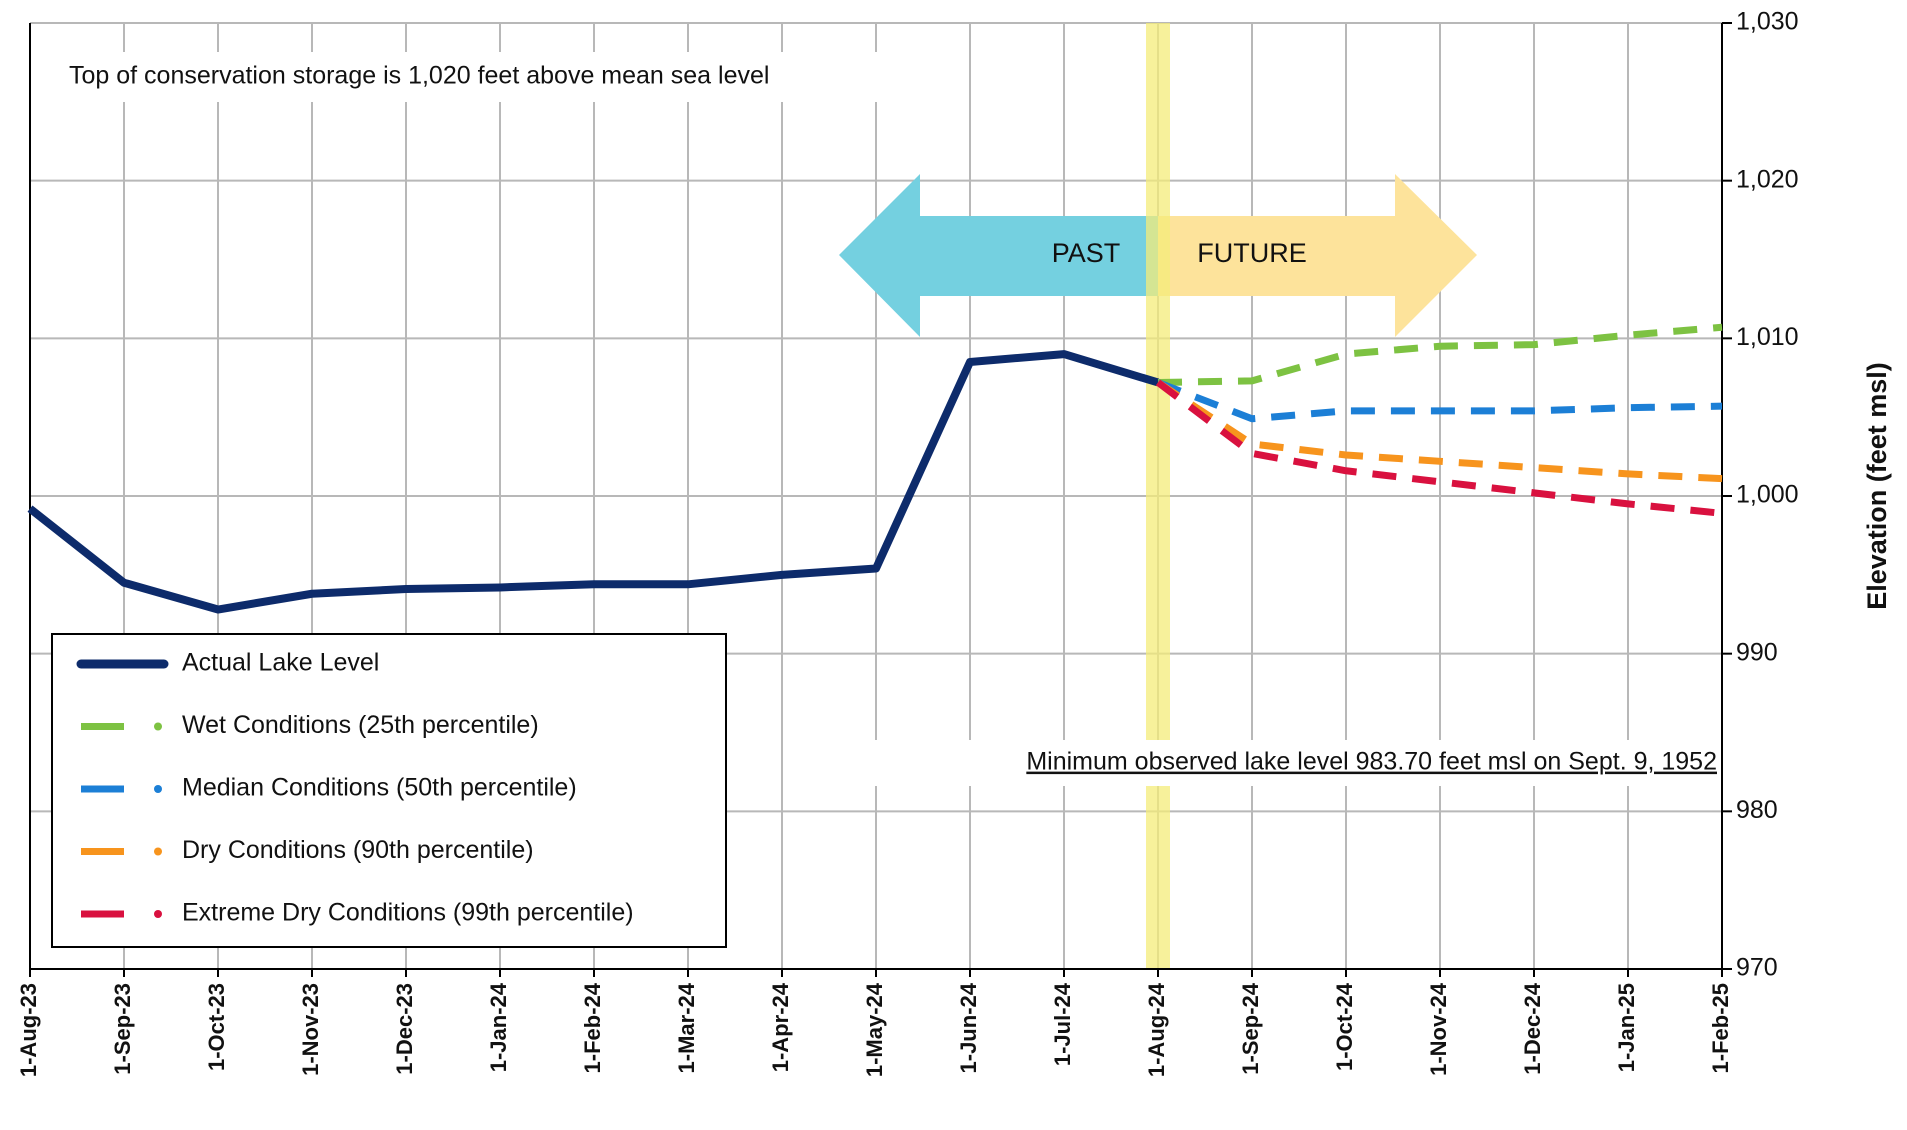  I want to click on x-tick-label: 1-Aug-23, so click(28, 1030).